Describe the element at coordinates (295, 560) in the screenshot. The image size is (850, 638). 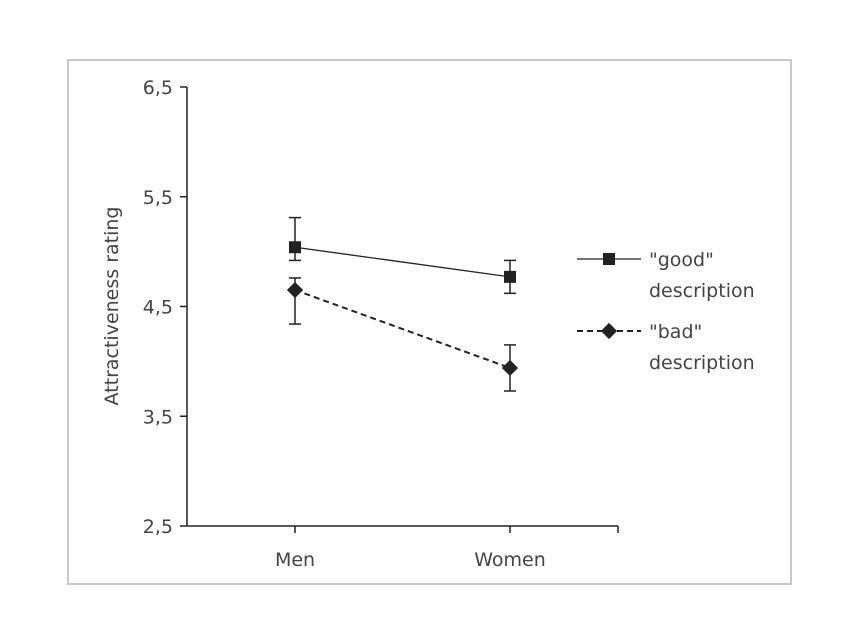
I see `x-tick-label: Men` at that location.